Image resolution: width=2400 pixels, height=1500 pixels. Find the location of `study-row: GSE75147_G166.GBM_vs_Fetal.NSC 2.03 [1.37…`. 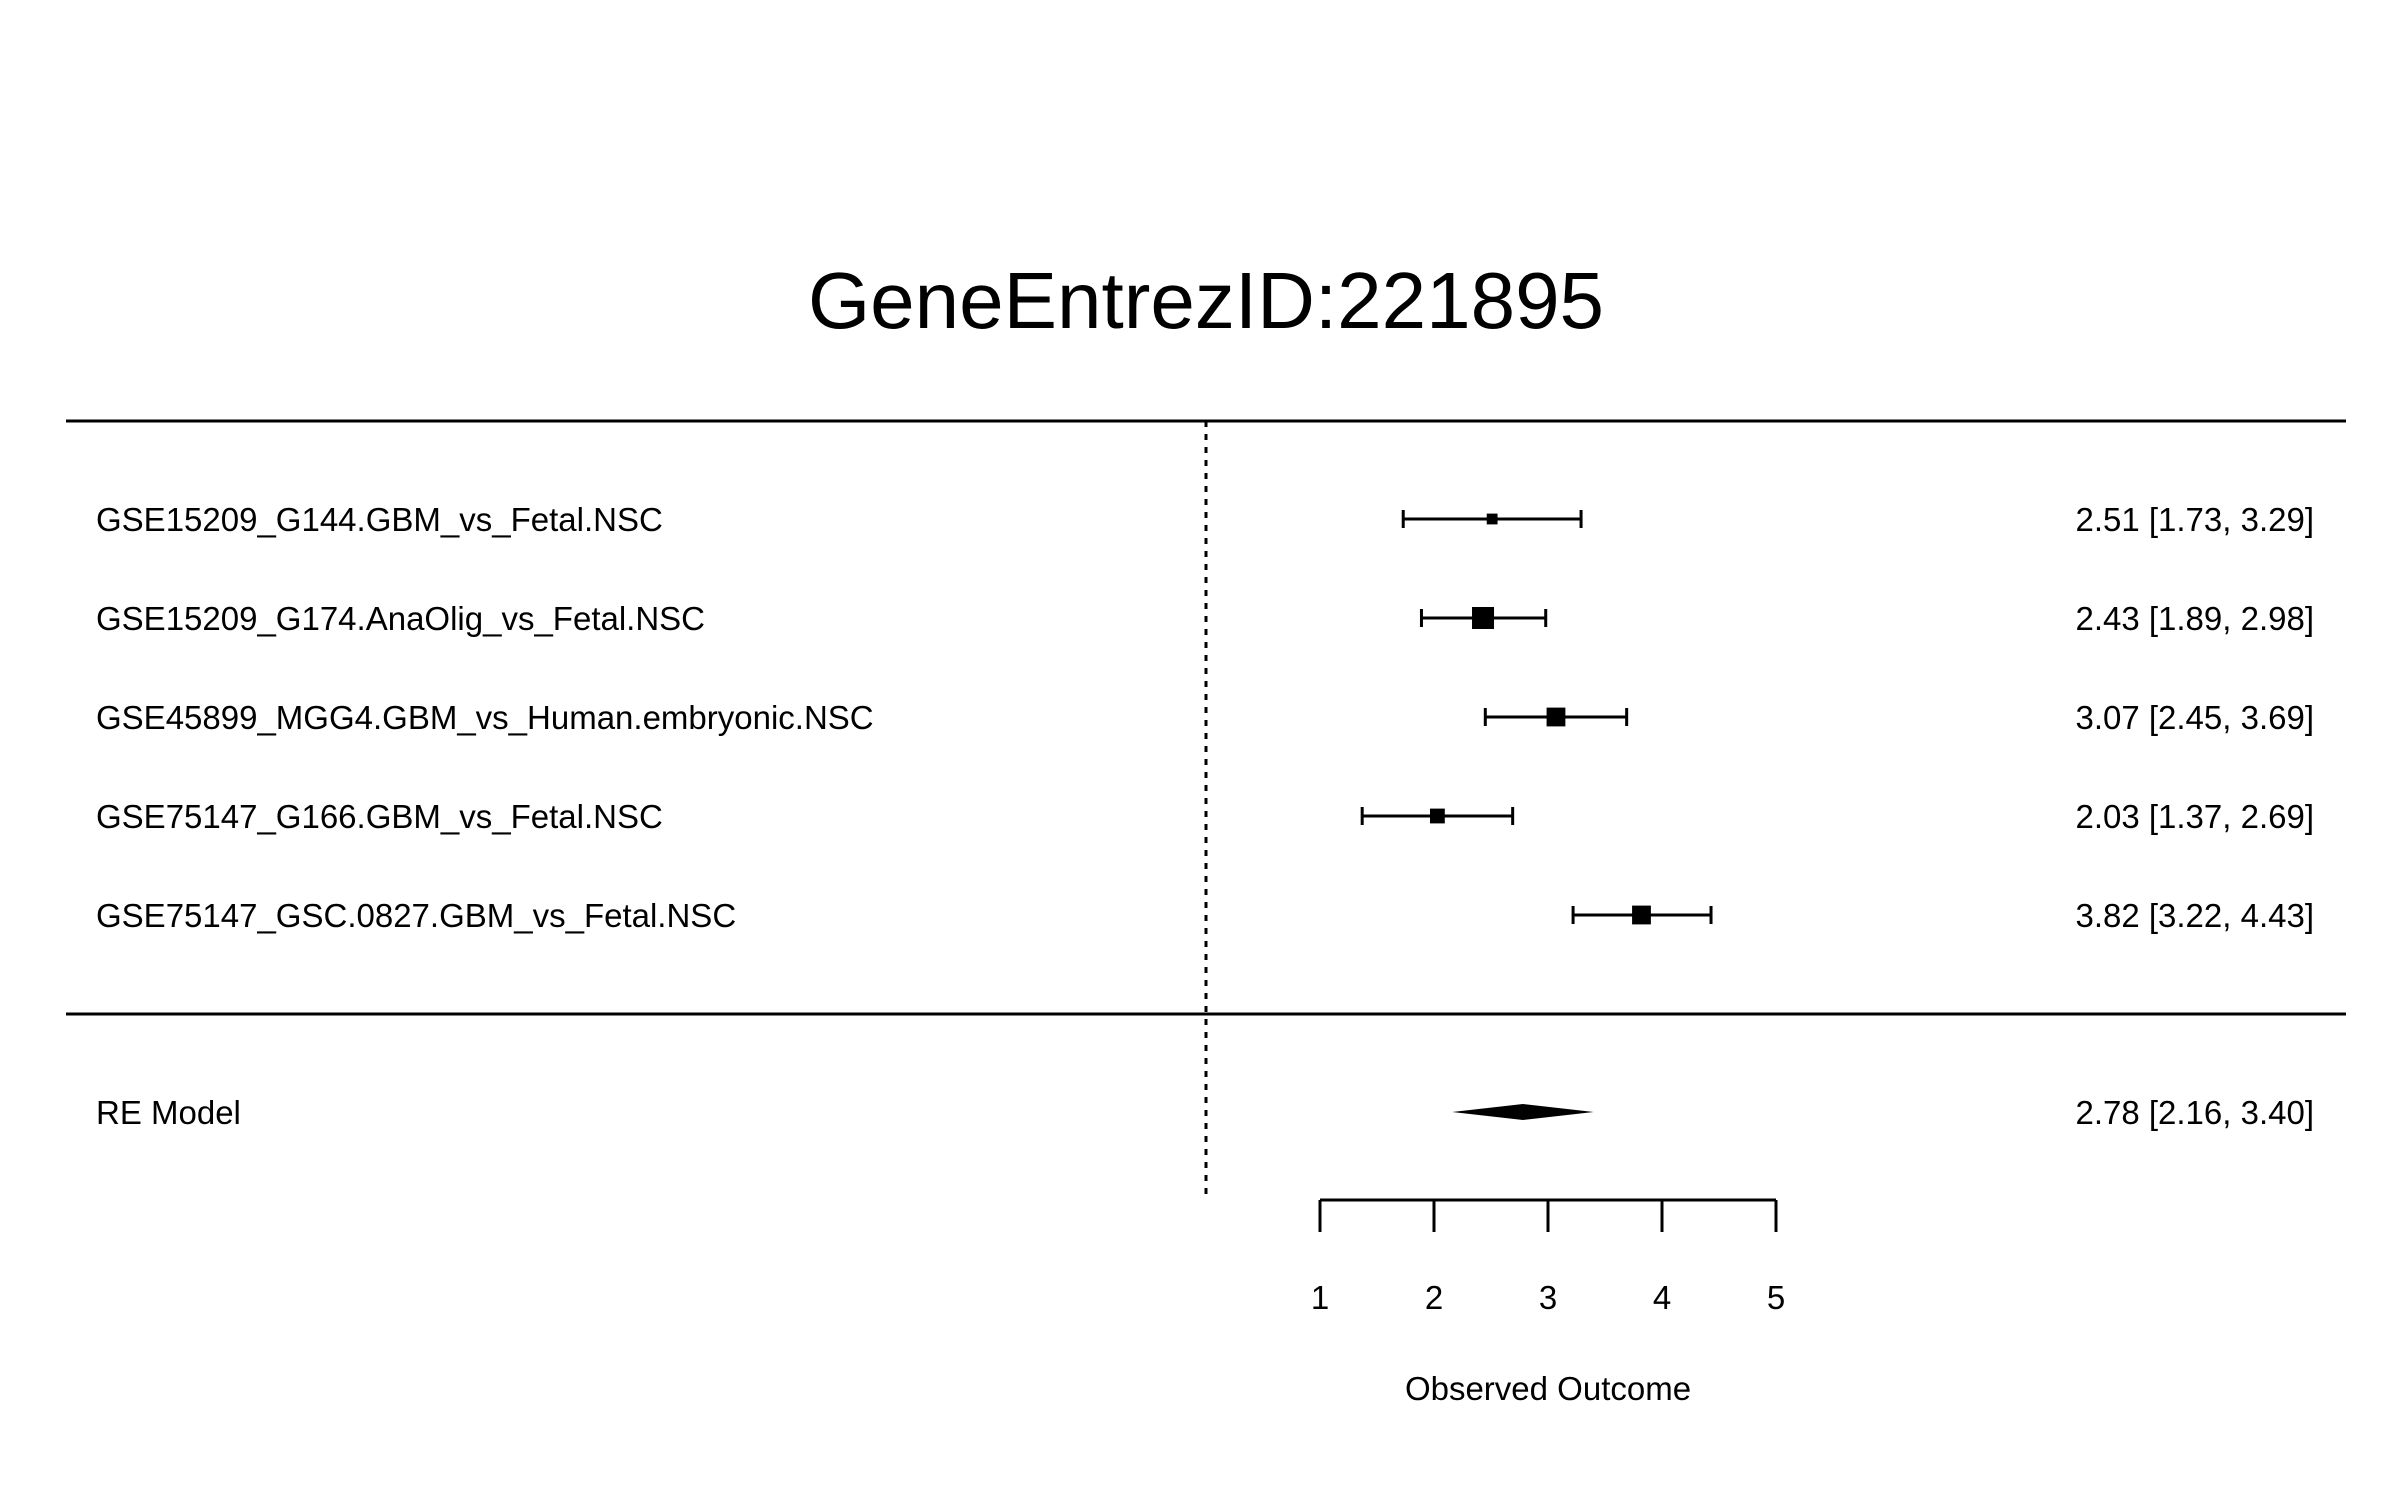

study-row: GSE75147_G166.GBM_vs_Fetal.NSC 2.03 [1.37… is located at coordinates (1205, 816).